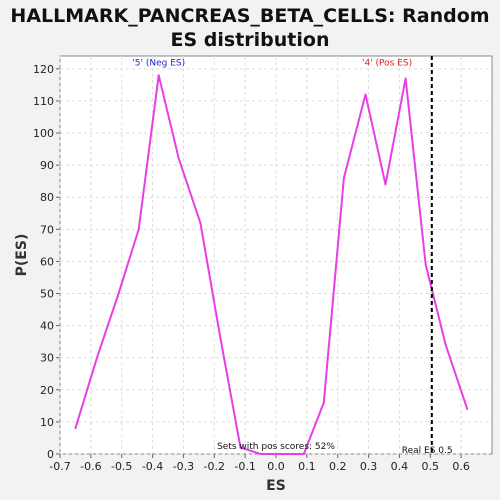 The height and width of the screenshot is (500, 500). Describe the element at coordinates (431, 466) in the screenshot. I see `x-tick-label: 0.5` at that location.